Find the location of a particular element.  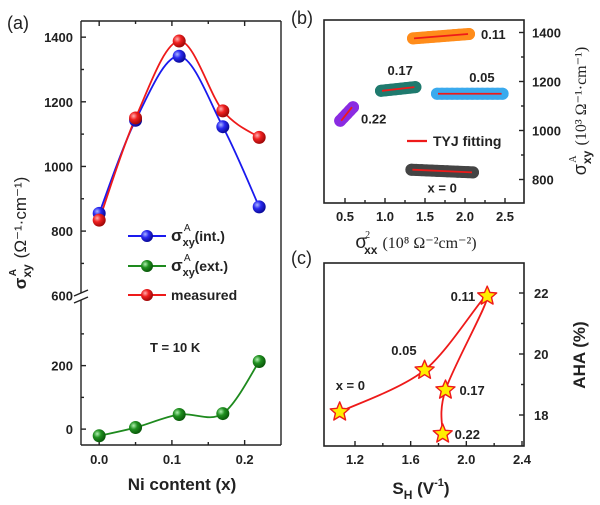

x-tick-label: 2.4 is located at coordinates (522, 459).